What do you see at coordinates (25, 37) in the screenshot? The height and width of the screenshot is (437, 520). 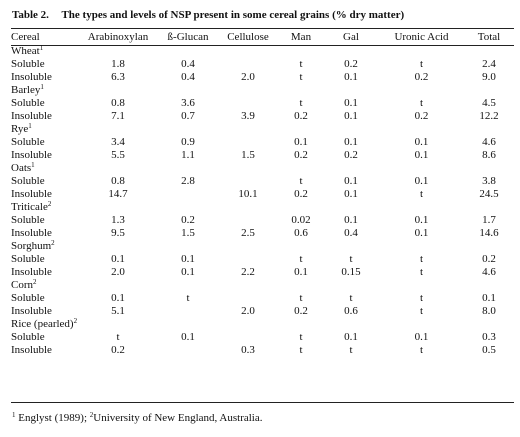 I see `column-header: Cereal` at bounding box center [25, 37].